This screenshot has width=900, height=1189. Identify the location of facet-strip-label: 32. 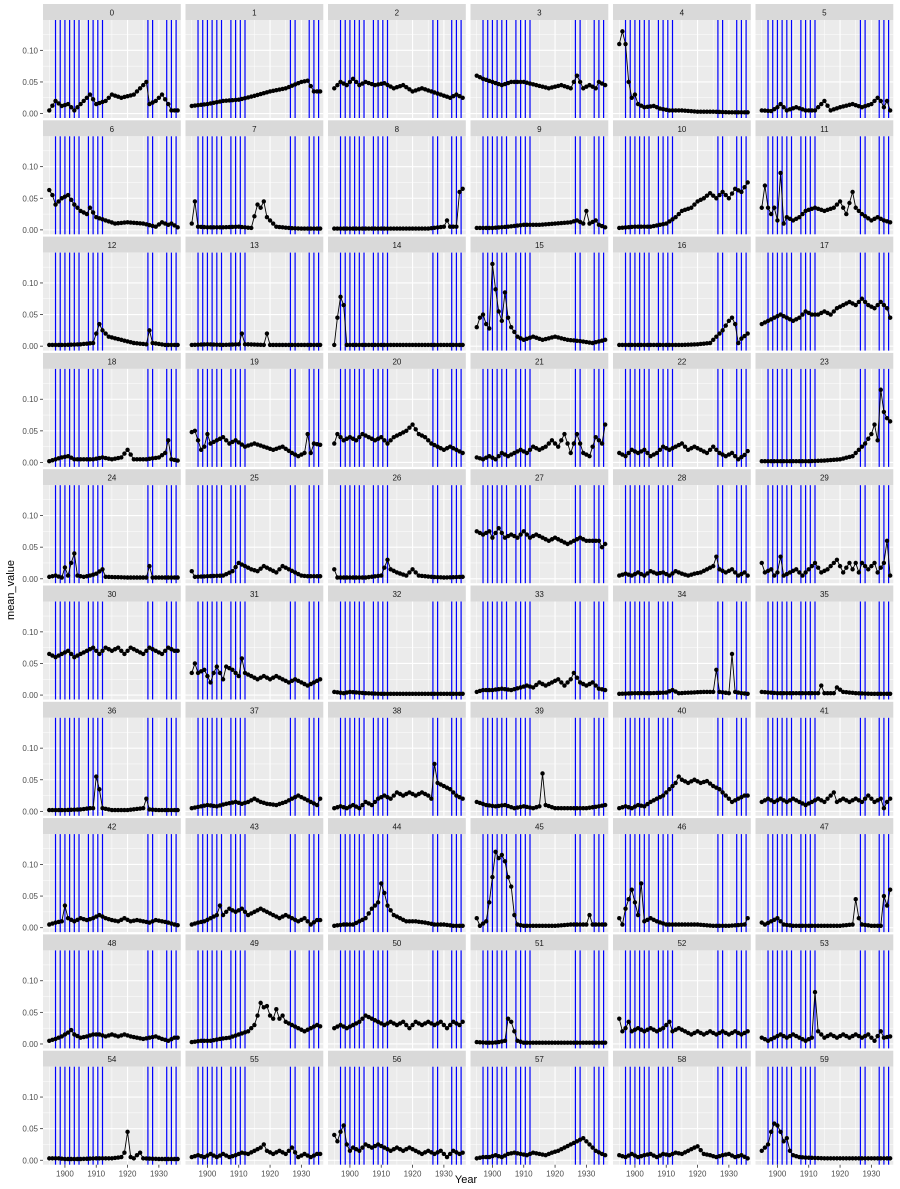
(396, 594).